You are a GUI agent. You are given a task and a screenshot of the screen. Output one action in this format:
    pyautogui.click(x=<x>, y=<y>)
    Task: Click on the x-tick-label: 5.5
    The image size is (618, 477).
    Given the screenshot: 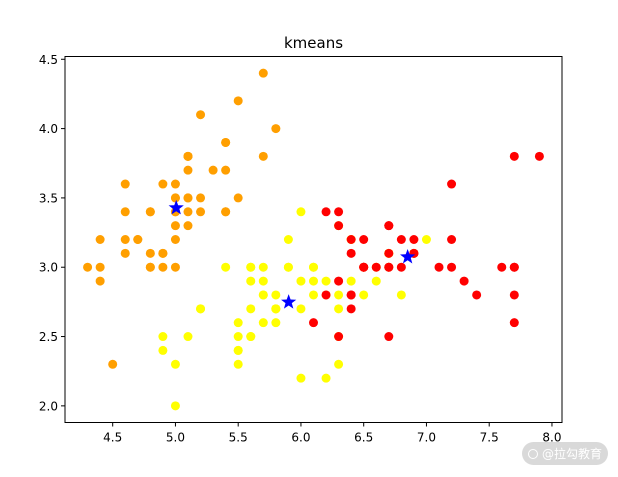 What is the action you would take?
    pyautogui.click(x=238, y=438)
    